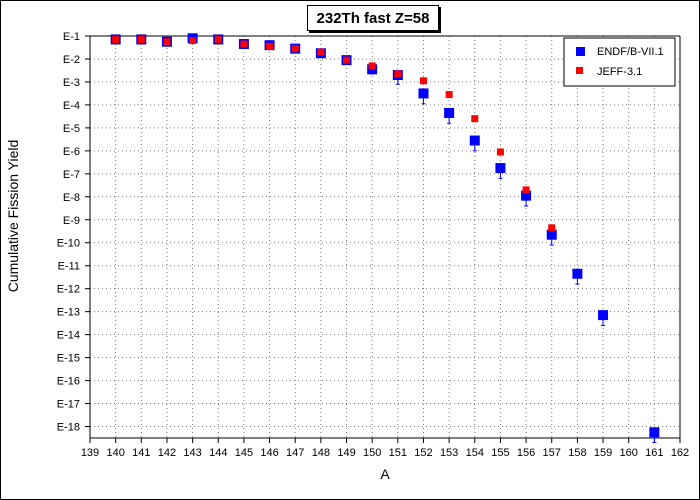 The height and width of the screenshot is (500, 700). I want to click on x-tick-label: 157, so click(552, 453).